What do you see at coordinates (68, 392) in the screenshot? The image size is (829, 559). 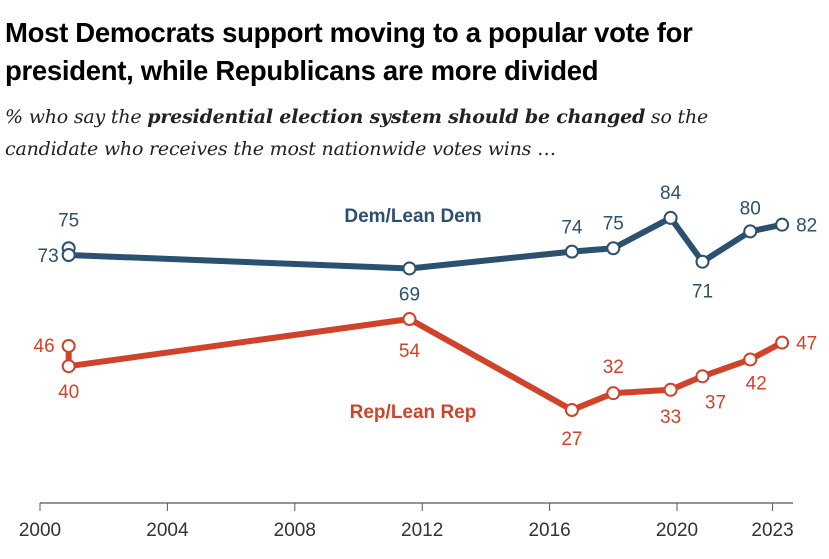 I see `data-label: 40` at bounding box center [68, 392].